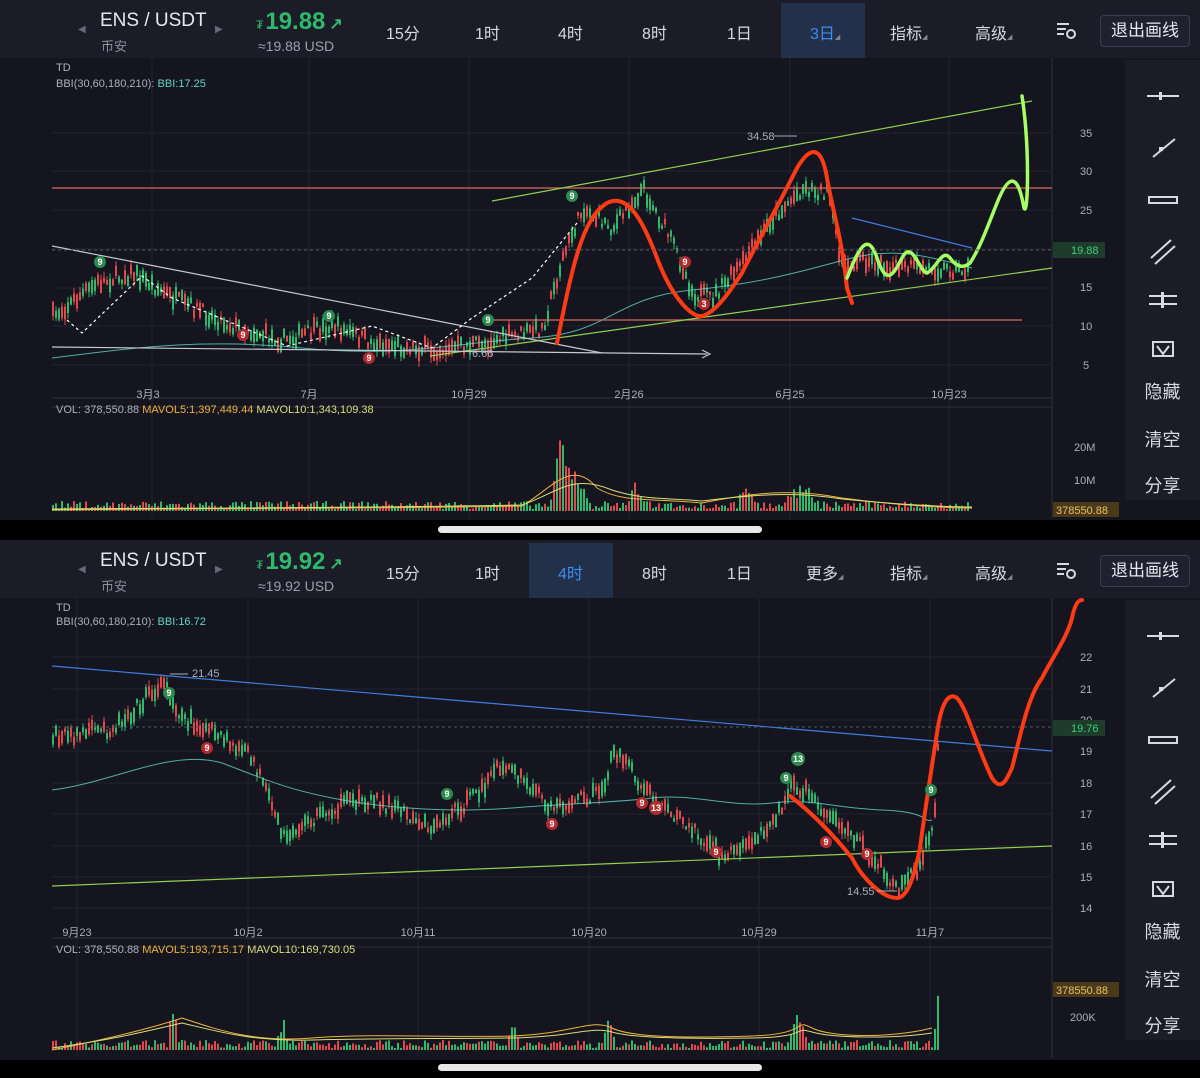 The height and width of the screenshot is (1078, 1200). I want to click on usd-price: ≈19.92 USD, so click(296, 586).